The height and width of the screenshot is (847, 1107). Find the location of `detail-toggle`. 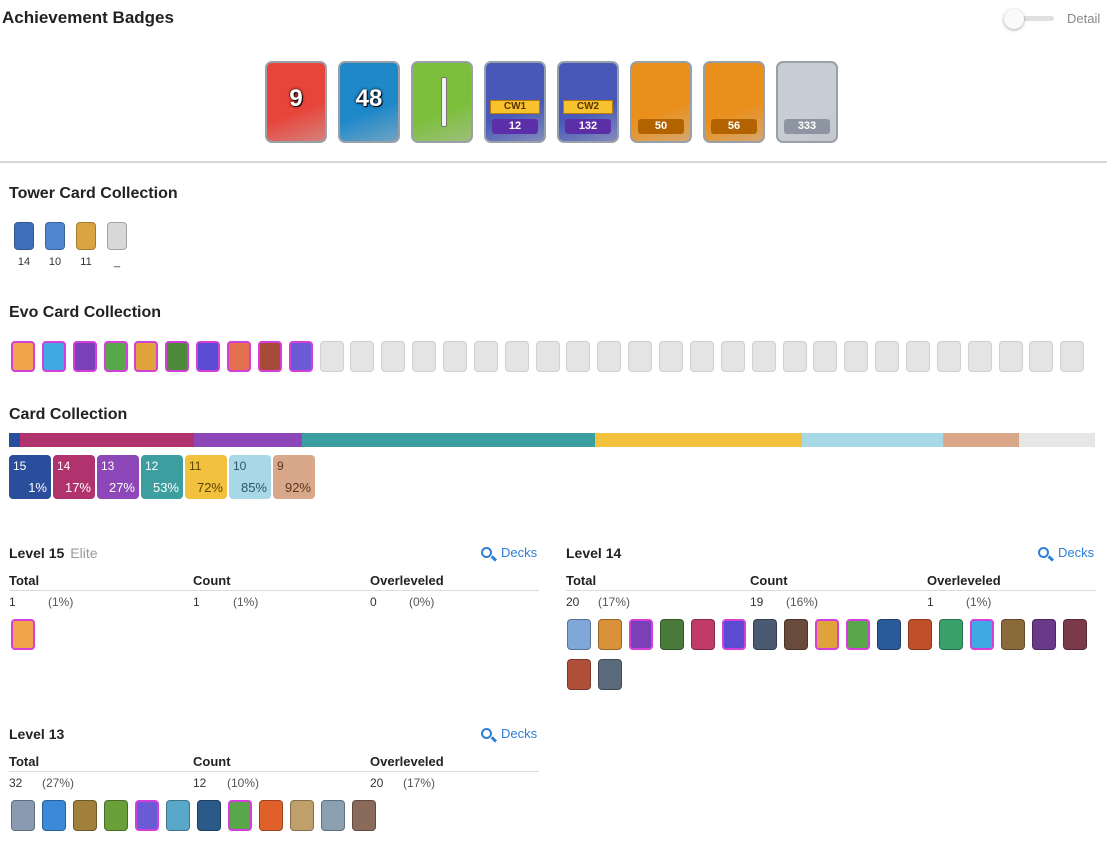

detail-toggle is located at coordinates (1029, 19).